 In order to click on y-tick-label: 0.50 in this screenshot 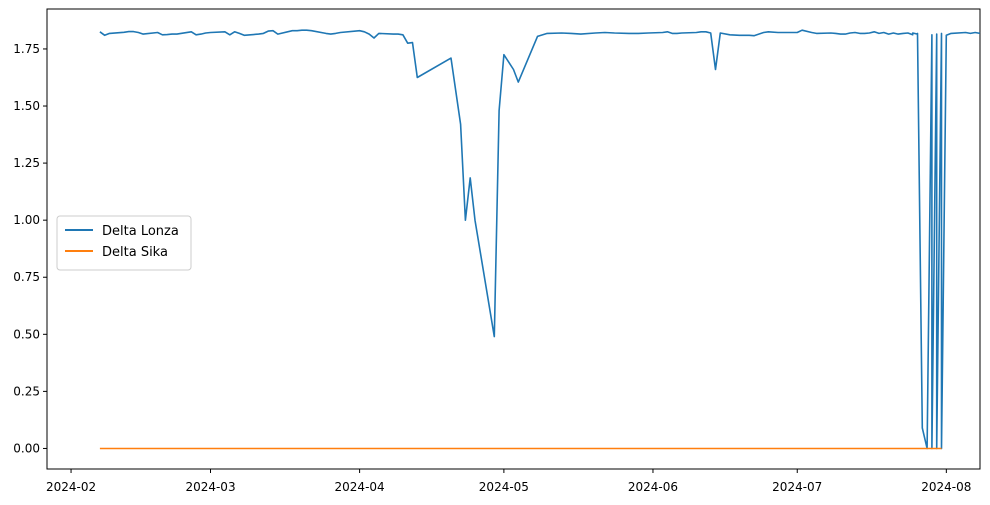, I will do `click(26, 334)`.